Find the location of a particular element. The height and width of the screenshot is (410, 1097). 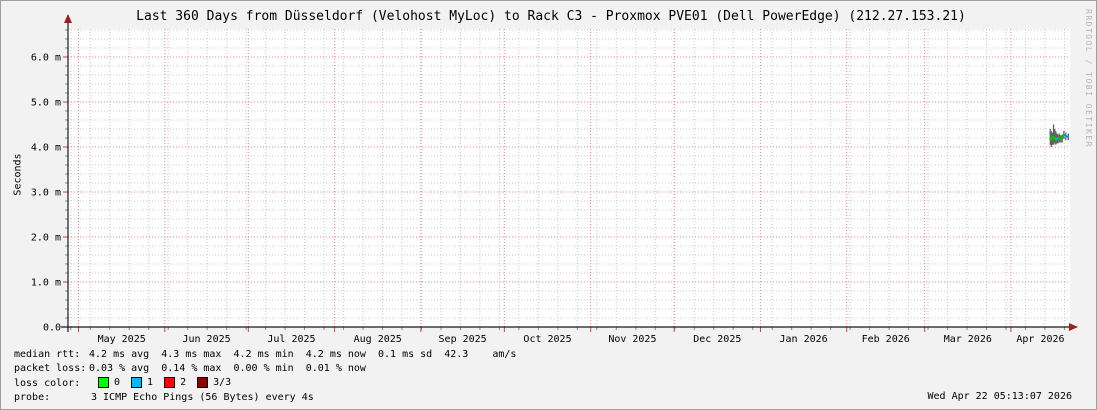

loss-color-item: 1 is located at coordinates (142, 382).